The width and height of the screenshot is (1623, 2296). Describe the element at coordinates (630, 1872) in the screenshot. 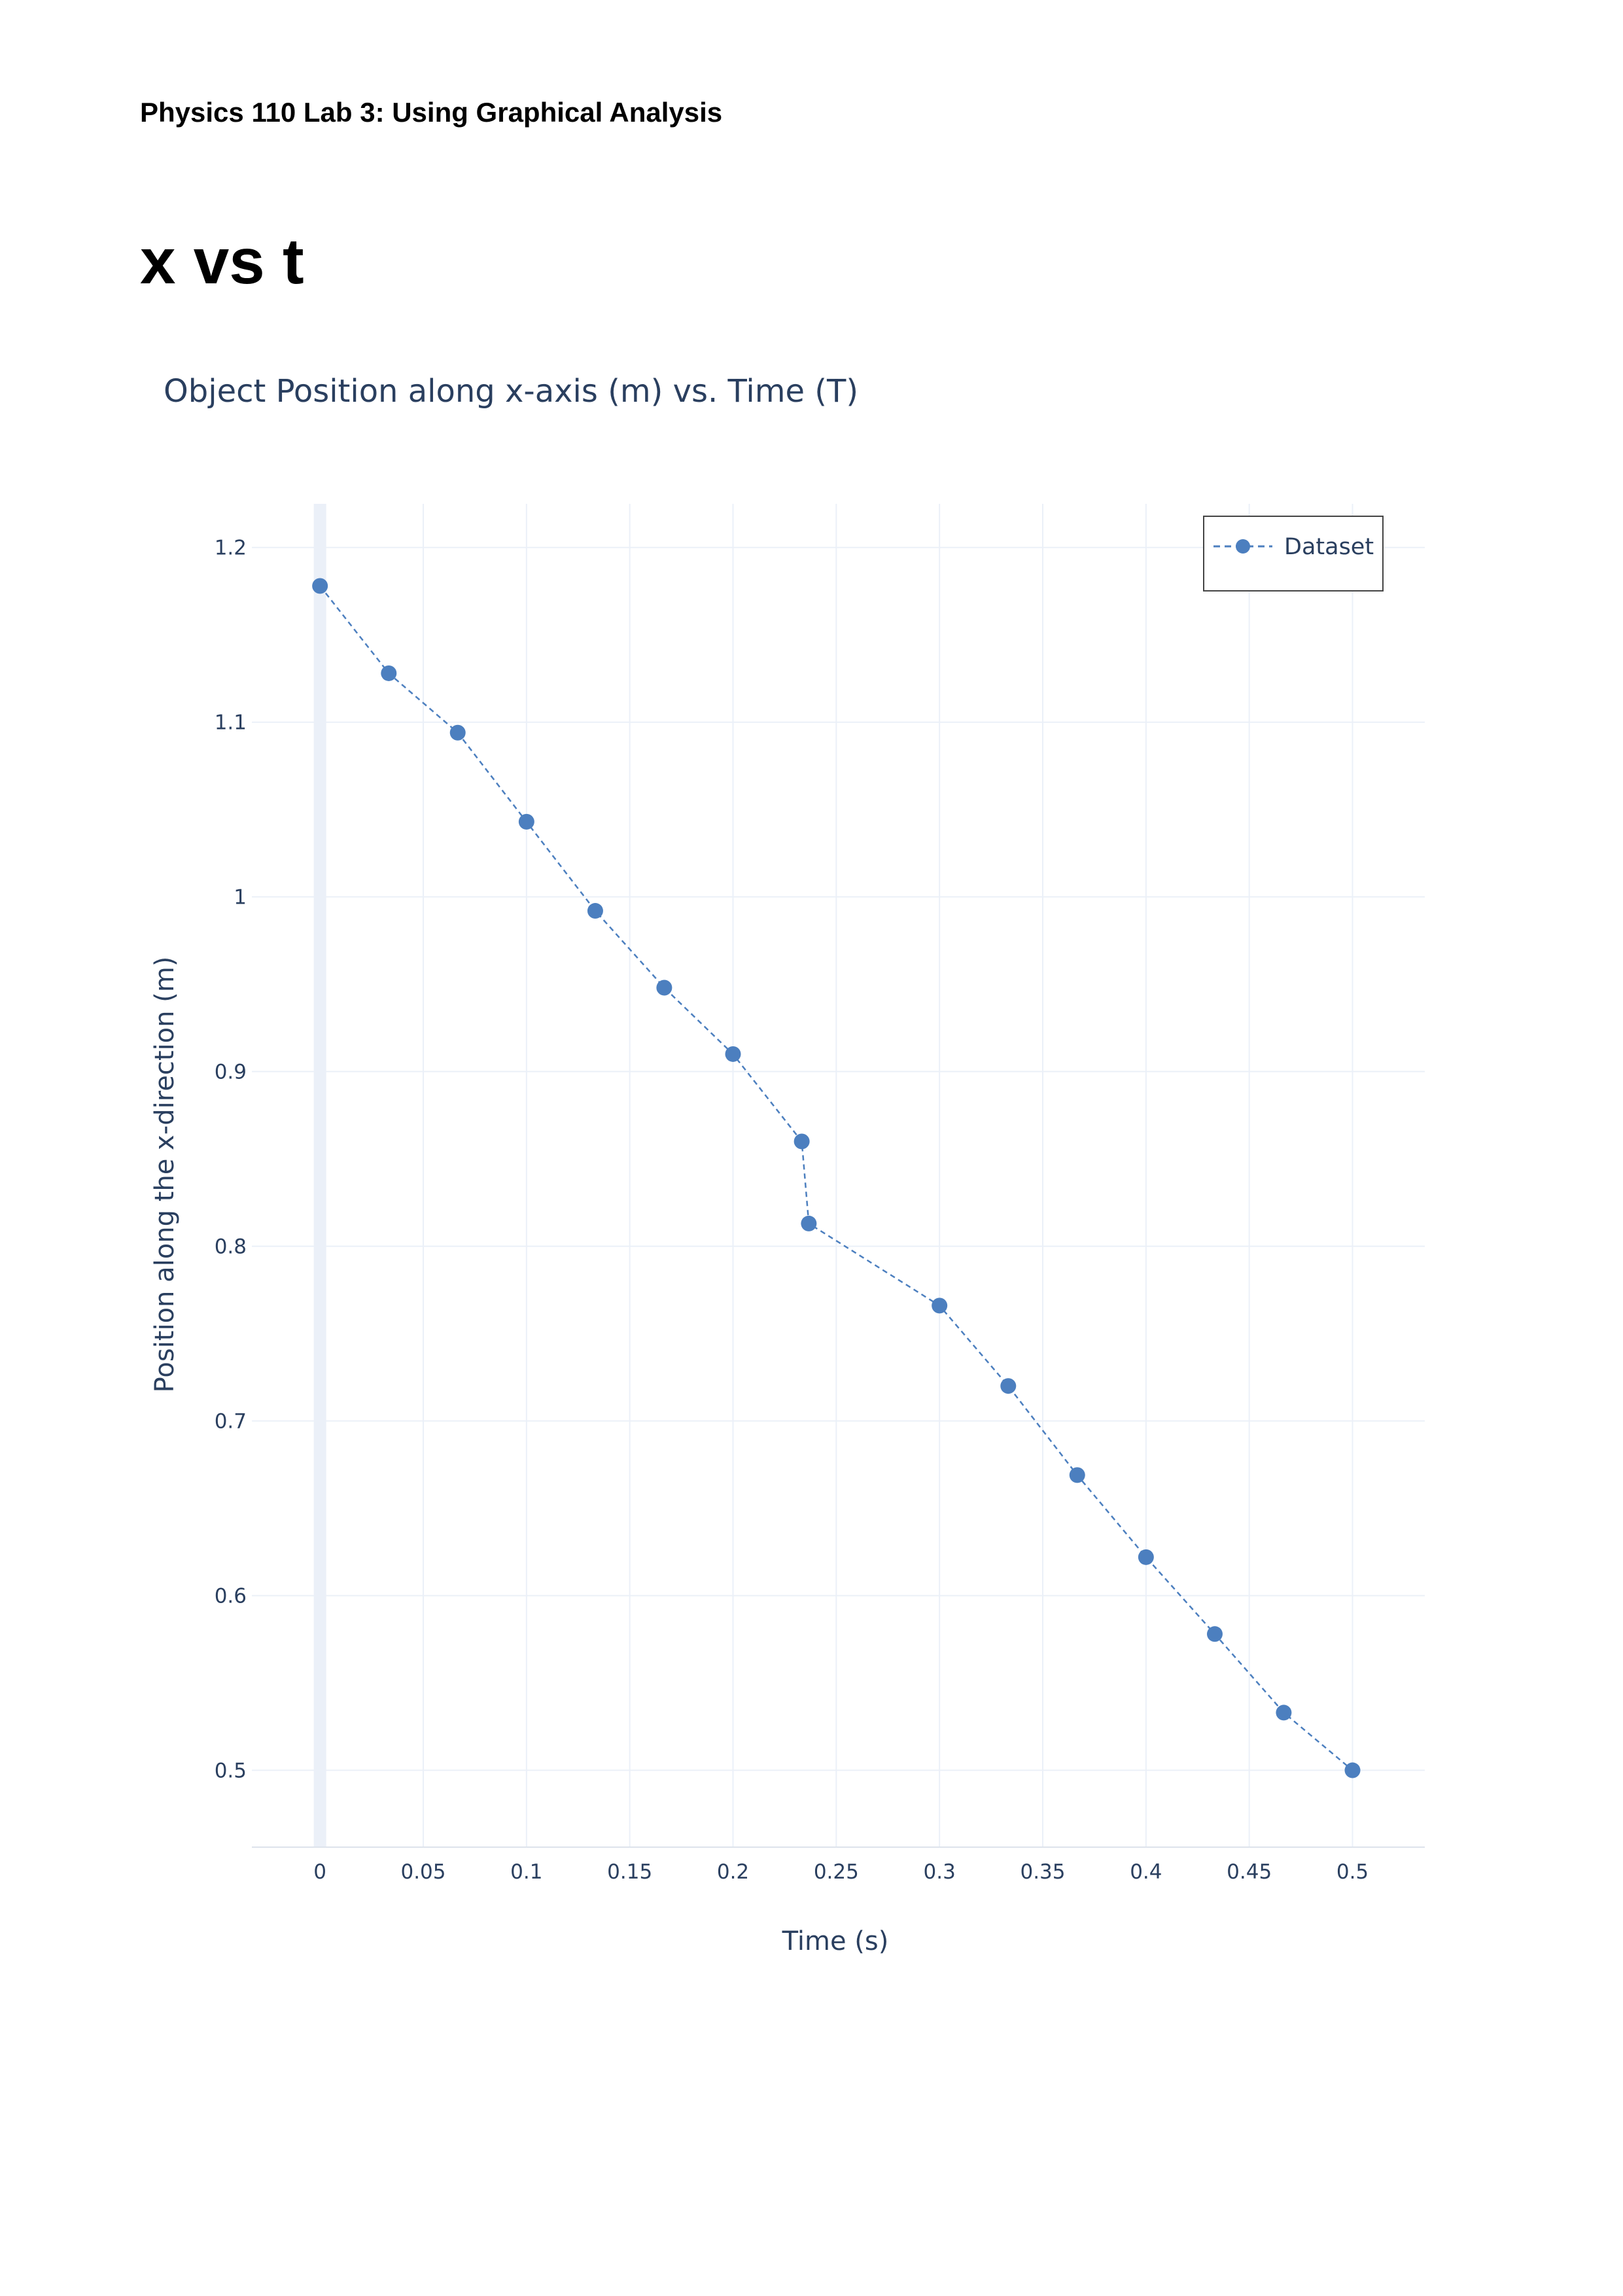

I see `x-tick-label: 0.15` at that location.